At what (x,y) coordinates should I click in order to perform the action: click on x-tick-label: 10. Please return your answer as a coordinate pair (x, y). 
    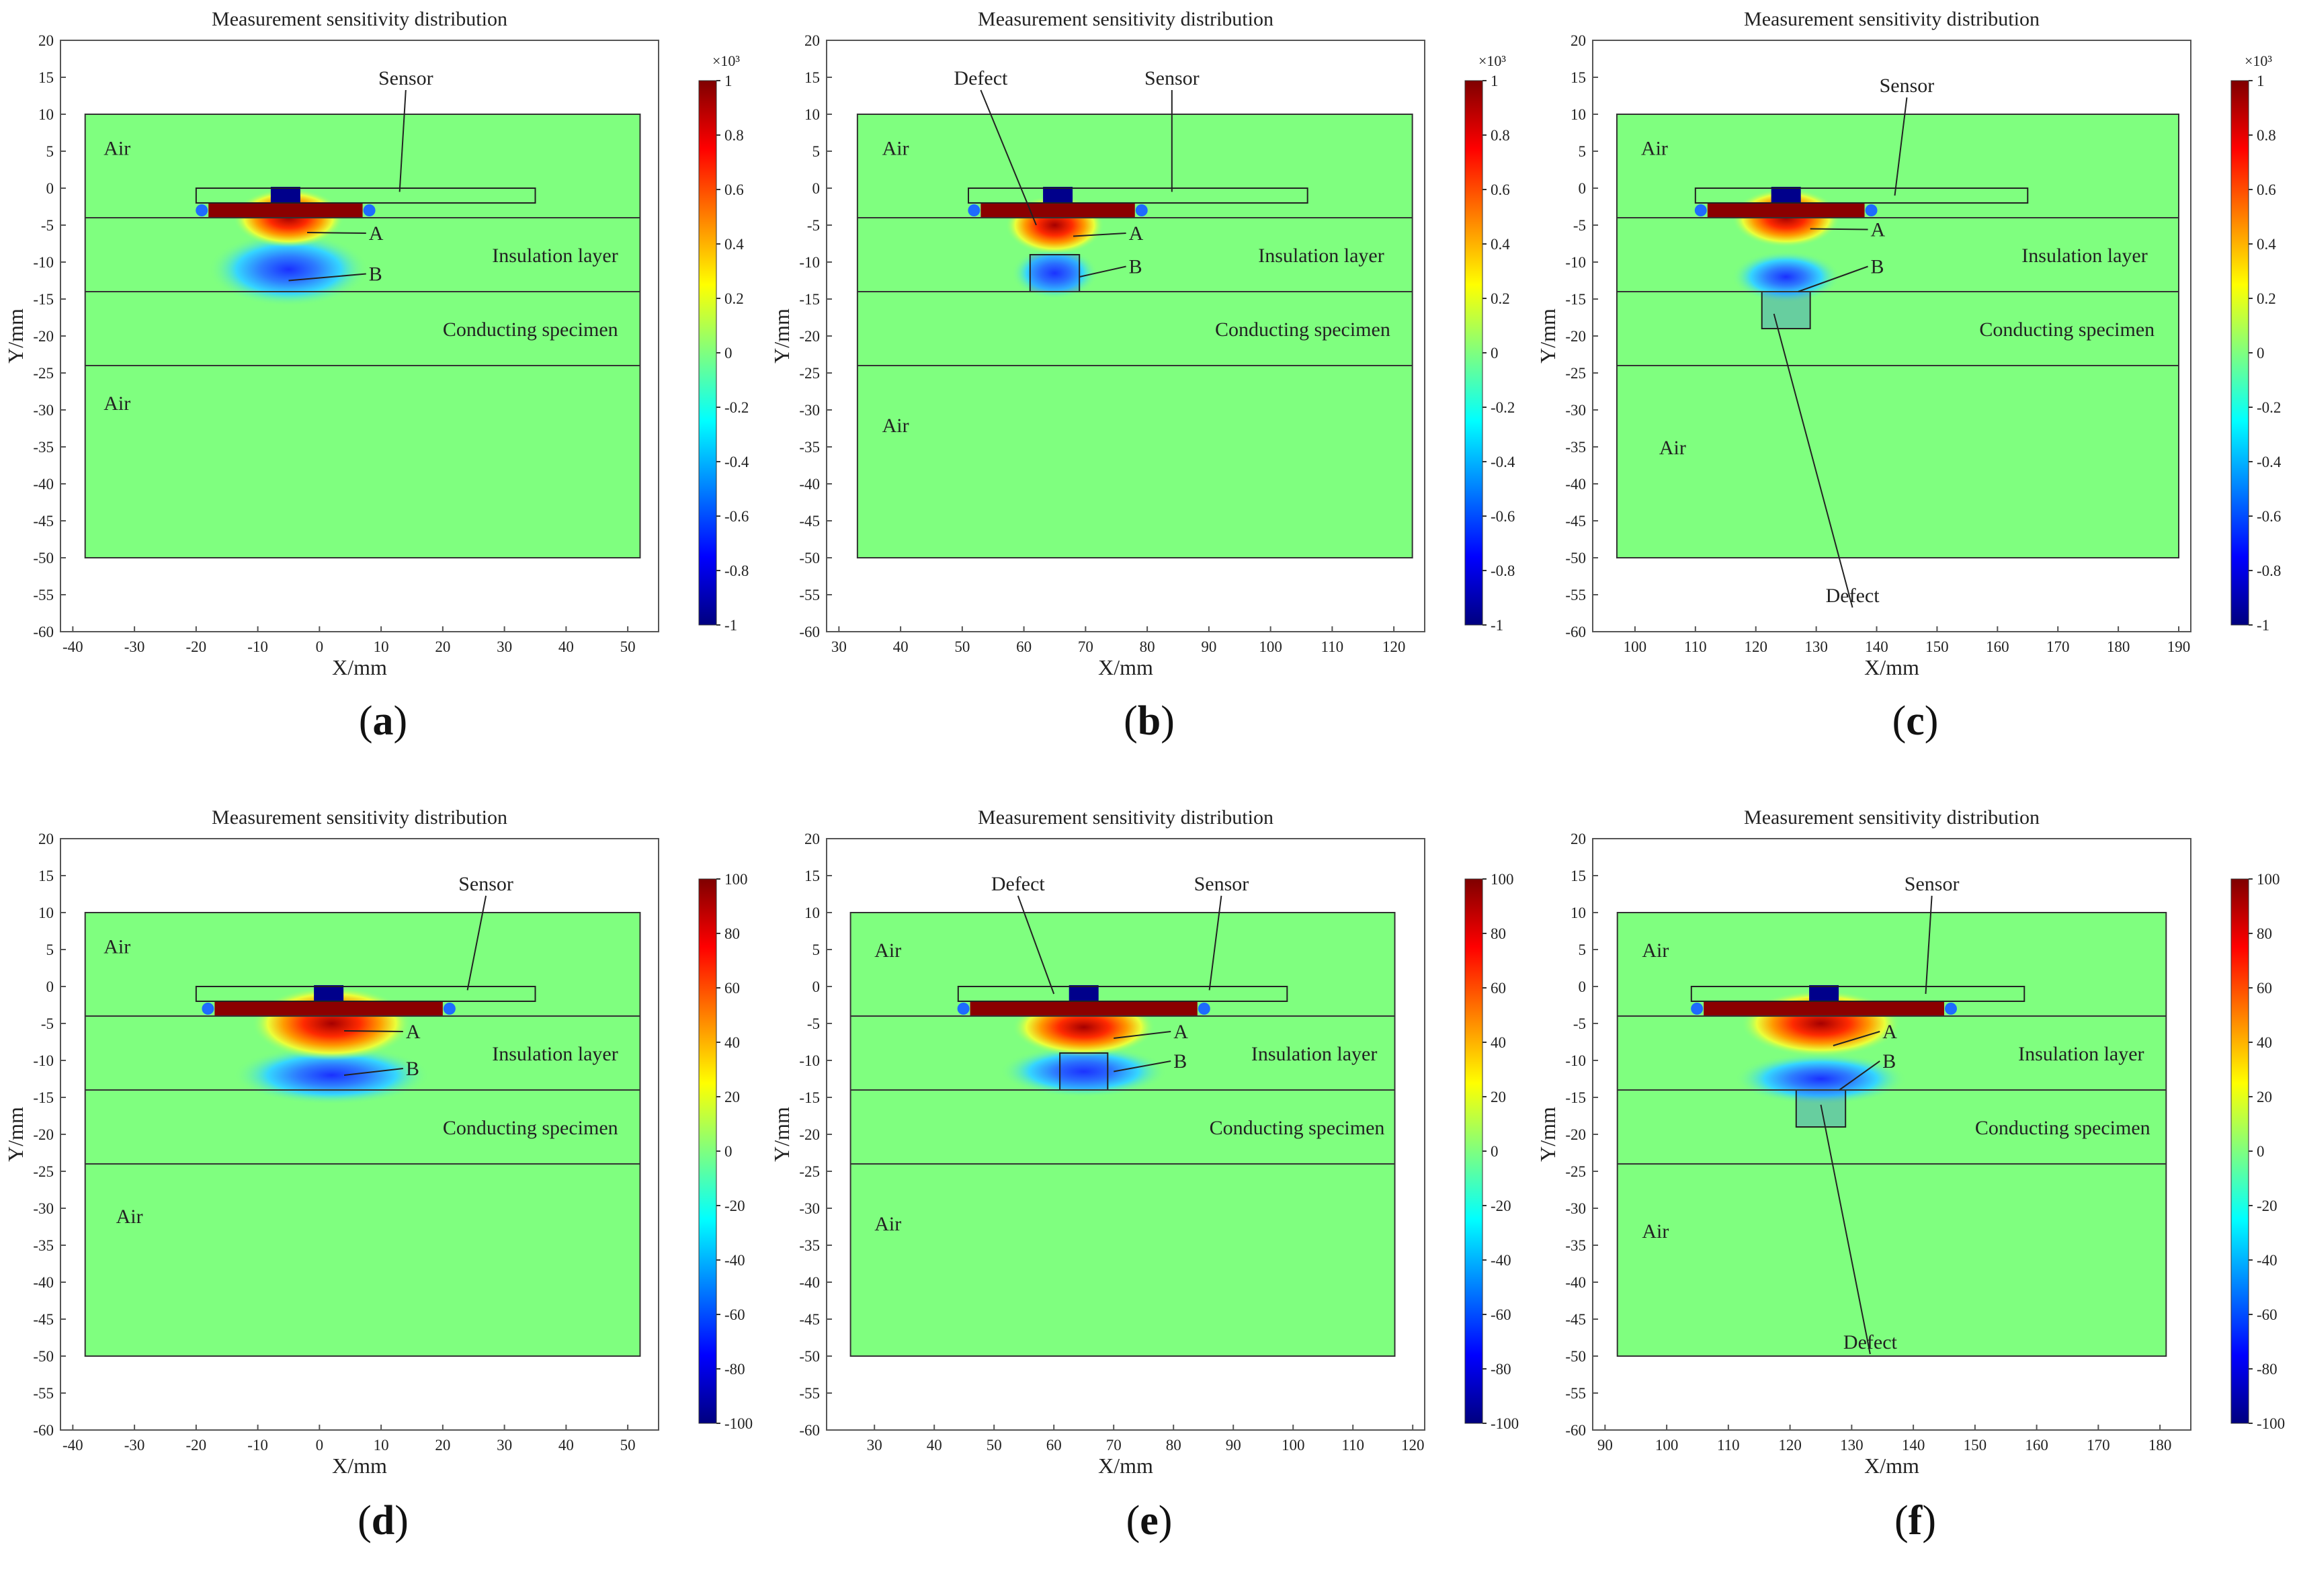
    Looking at the image, I should click on (381, 646).